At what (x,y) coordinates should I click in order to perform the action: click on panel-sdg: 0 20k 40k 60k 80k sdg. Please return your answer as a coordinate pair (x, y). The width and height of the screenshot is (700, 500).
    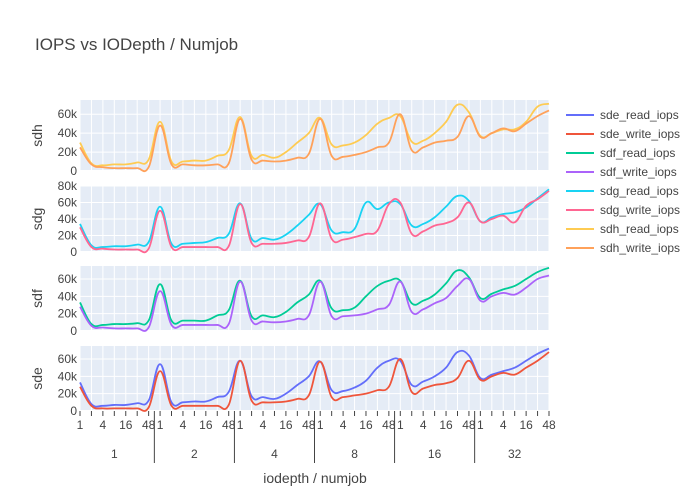
    Looking at the image, I should click on (289, 219).